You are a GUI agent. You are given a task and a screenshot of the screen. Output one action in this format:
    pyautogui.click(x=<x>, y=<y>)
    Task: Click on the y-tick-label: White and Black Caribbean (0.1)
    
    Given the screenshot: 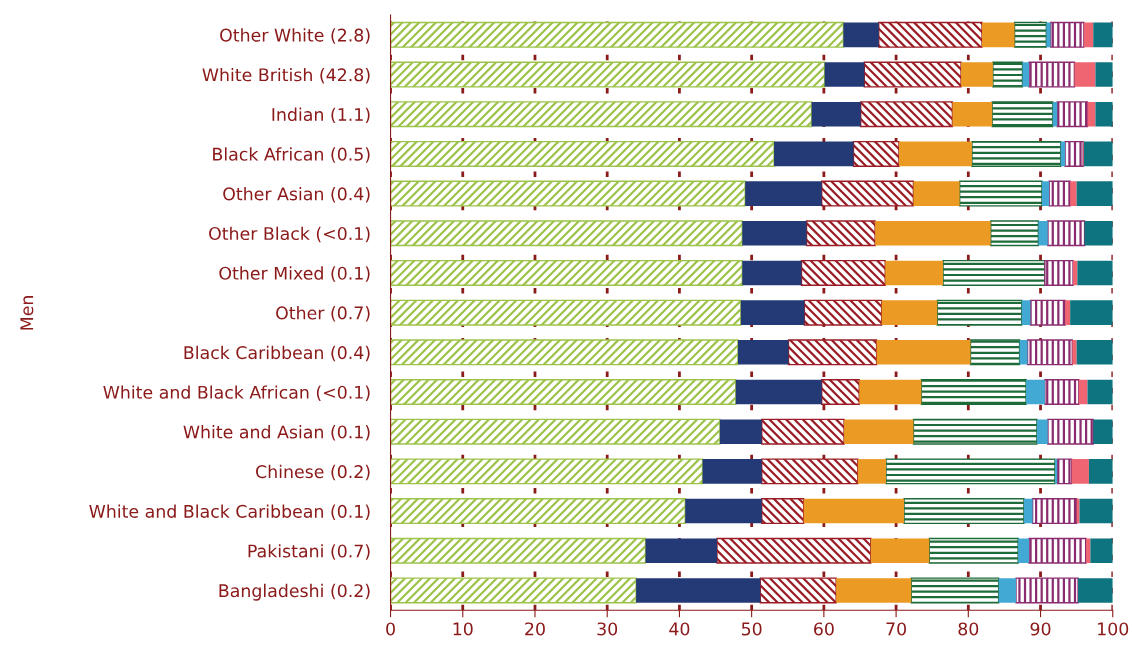 What is the action you would take?
    pyautogui.click(x=229, y=512)
    